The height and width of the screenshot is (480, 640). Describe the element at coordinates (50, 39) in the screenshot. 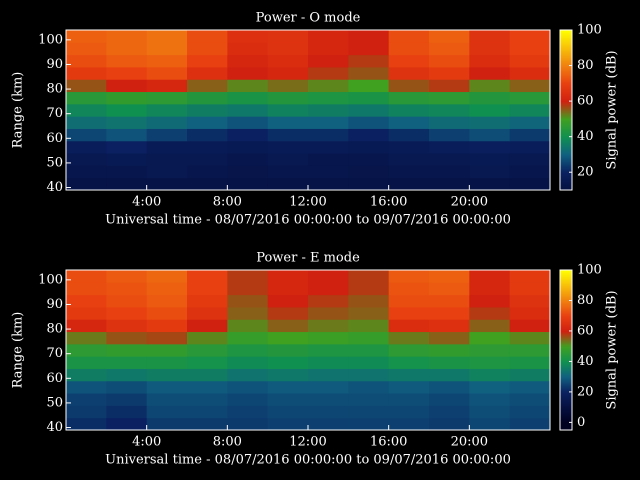

I see `y-tick-label: 100` at that location.